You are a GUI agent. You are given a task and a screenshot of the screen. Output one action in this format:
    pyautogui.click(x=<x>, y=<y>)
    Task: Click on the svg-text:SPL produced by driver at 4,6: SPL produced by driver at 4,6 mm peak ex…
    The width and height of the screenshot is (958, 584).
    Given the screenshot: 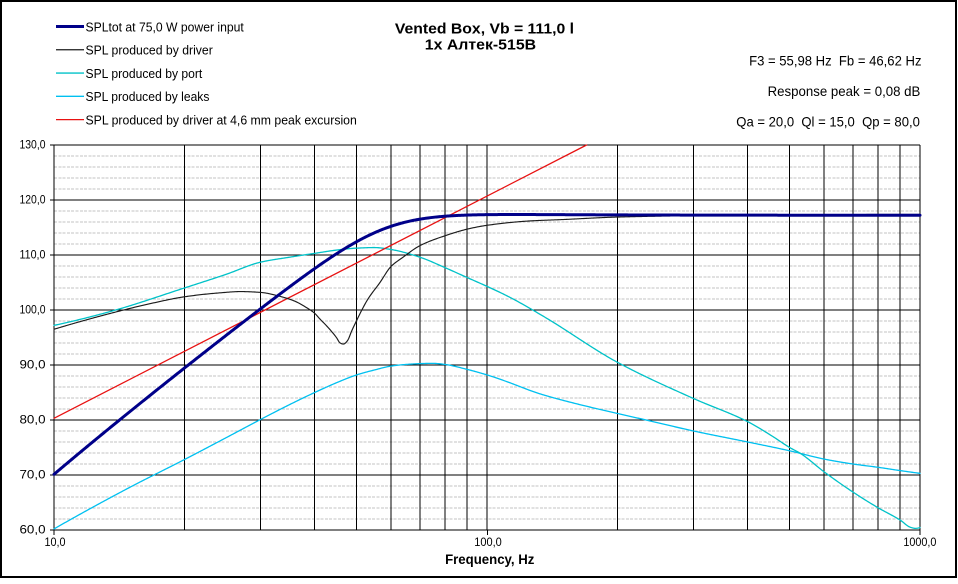 What is the action you would take?
    pyautogui.click(x=221, y=121)
    